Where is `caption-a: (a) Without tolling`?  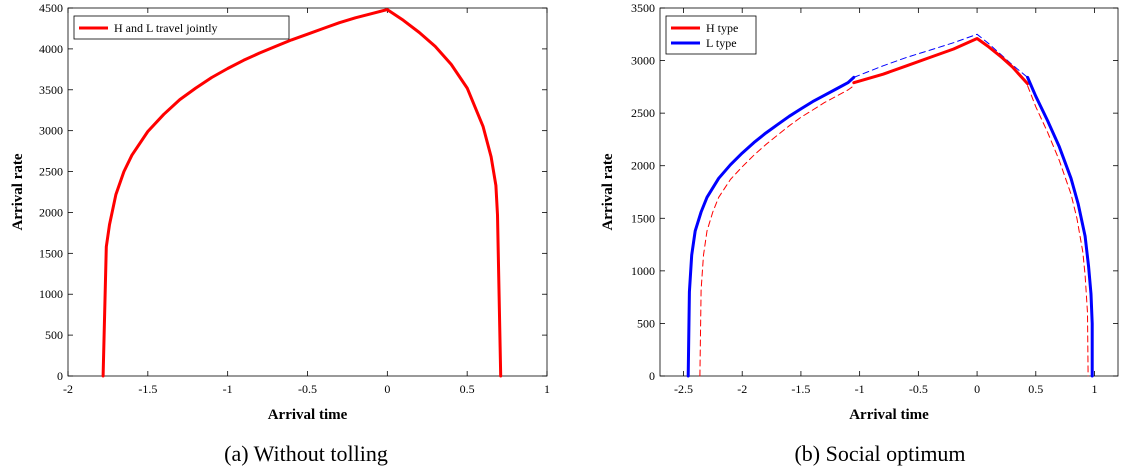 caption-a: (a) Without tolling is located at coordinates (306, 453).